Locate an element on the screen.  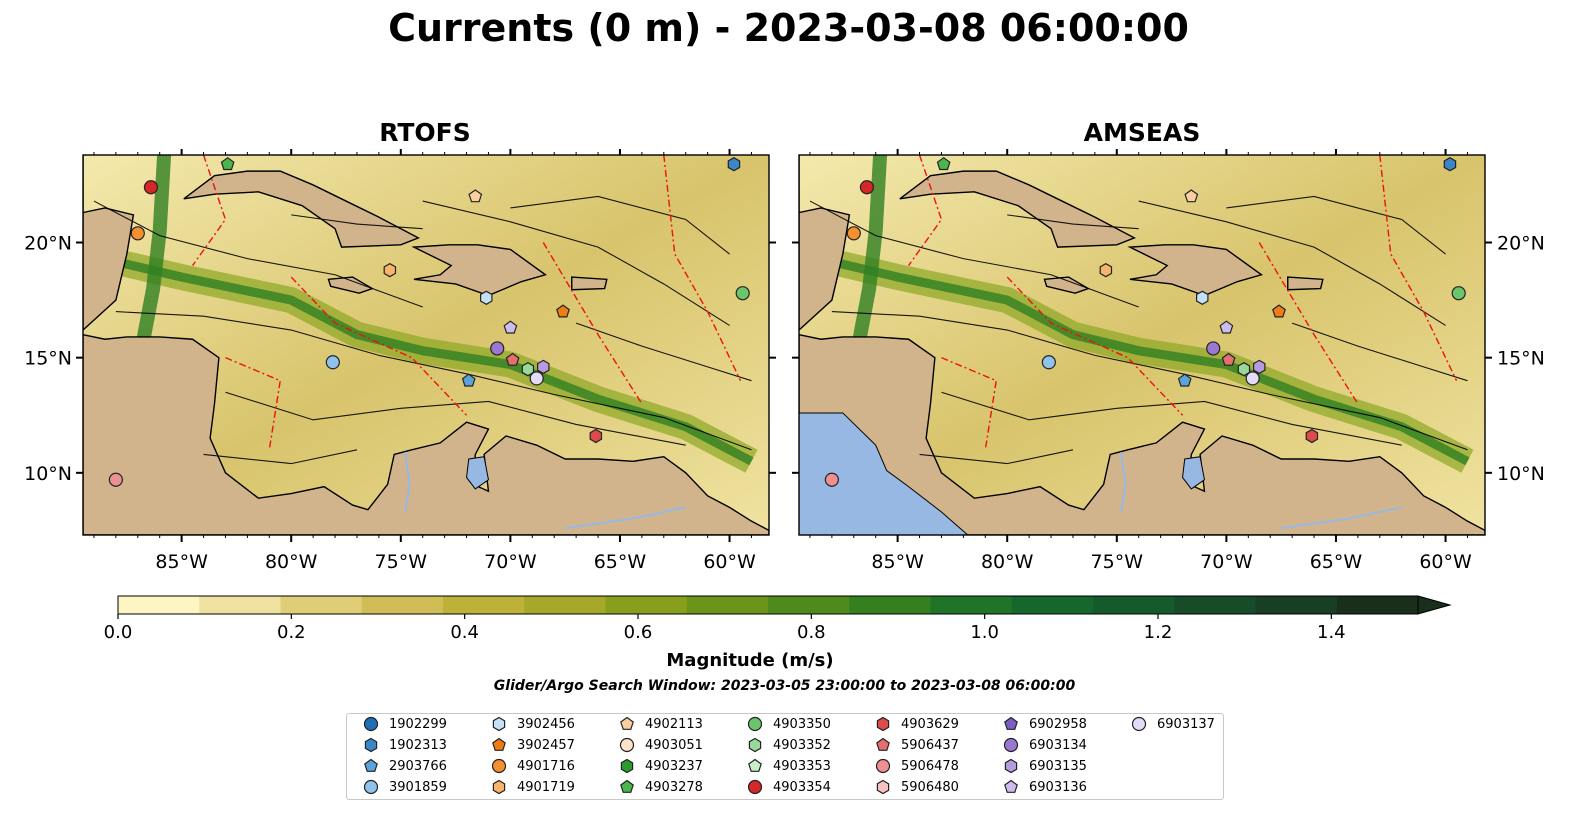
legend-item: 4901719 is located at coordinates (532, 787).